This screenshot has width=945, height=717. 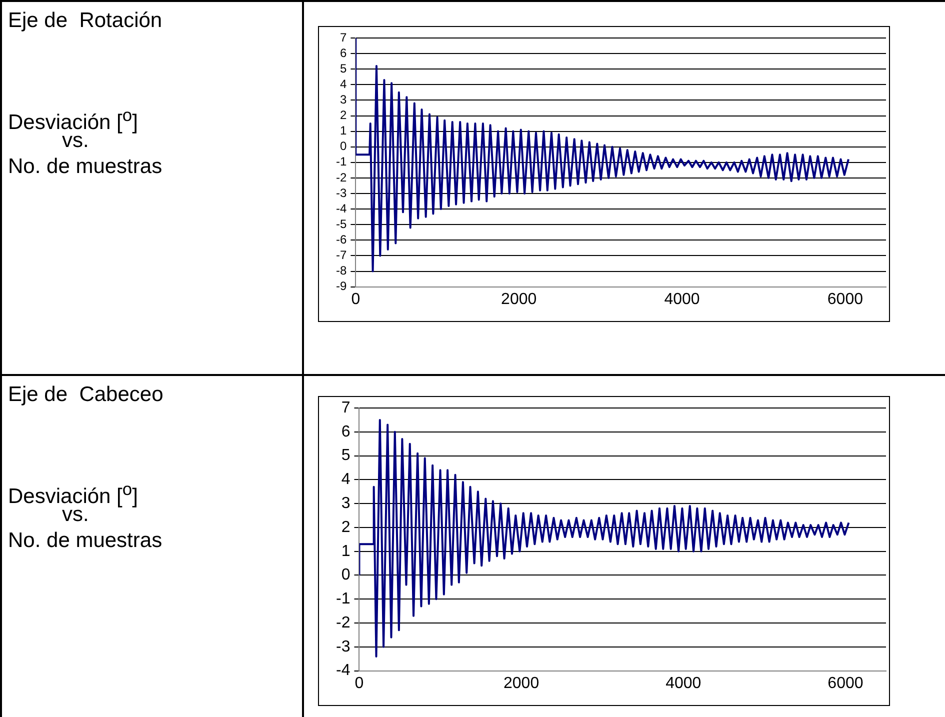 What do you see at coordinates (341, 255) in the screenshot?
I see `y-tick-label: -7` at bounding box center [341, 255].